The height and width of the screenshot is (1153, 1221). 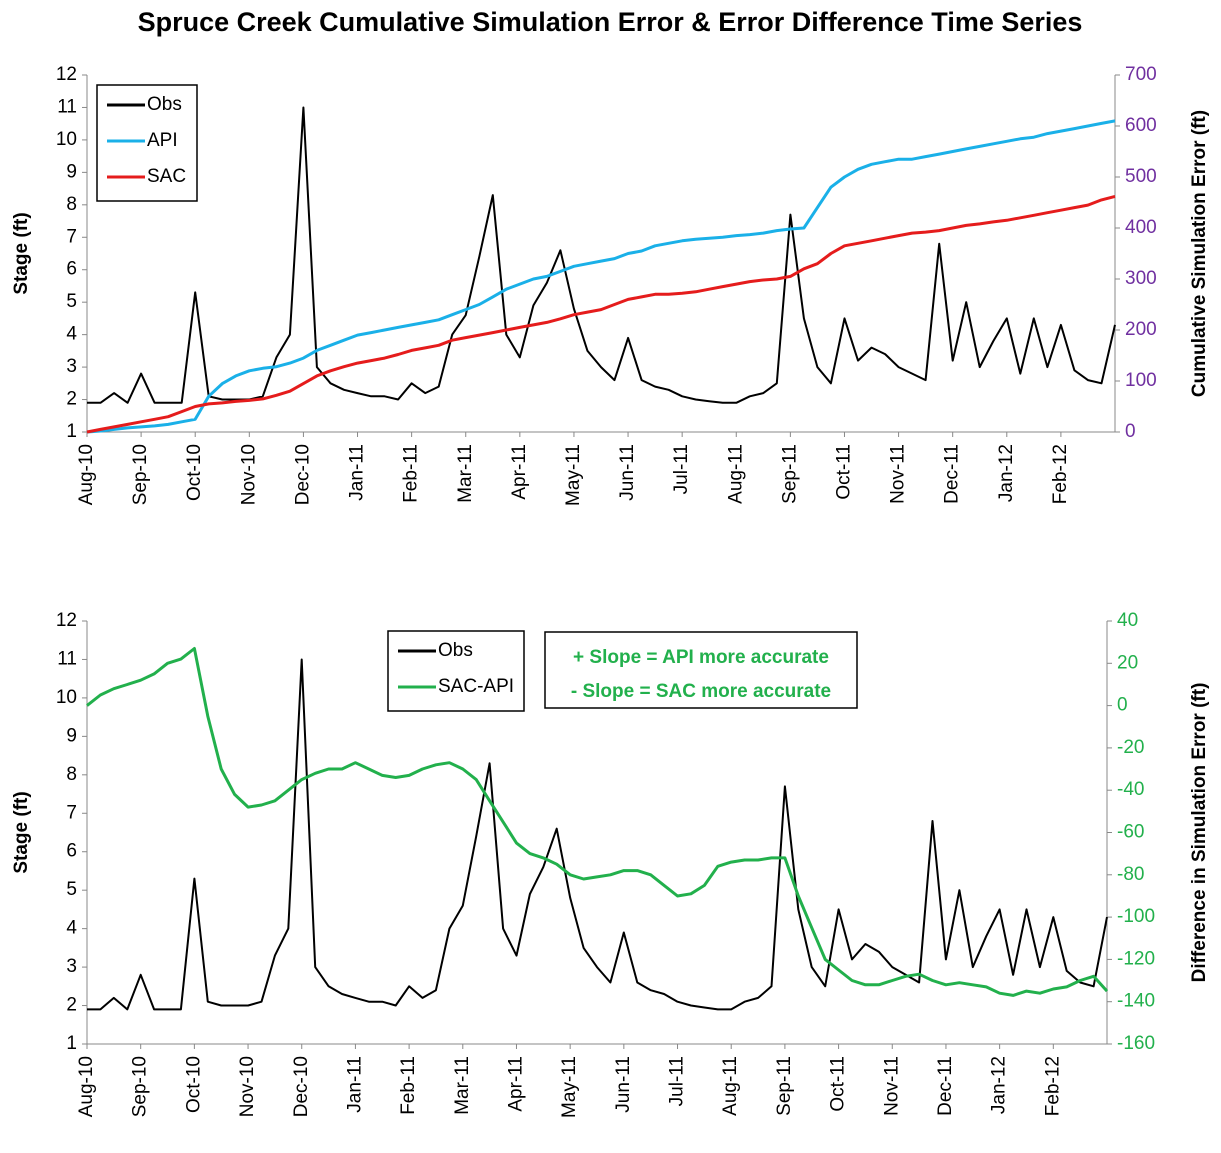 What do you see at coordinates (1141, 278) in the screenshot?
I see `y2-tick-label: 300` at bounding box center [1141, 278].